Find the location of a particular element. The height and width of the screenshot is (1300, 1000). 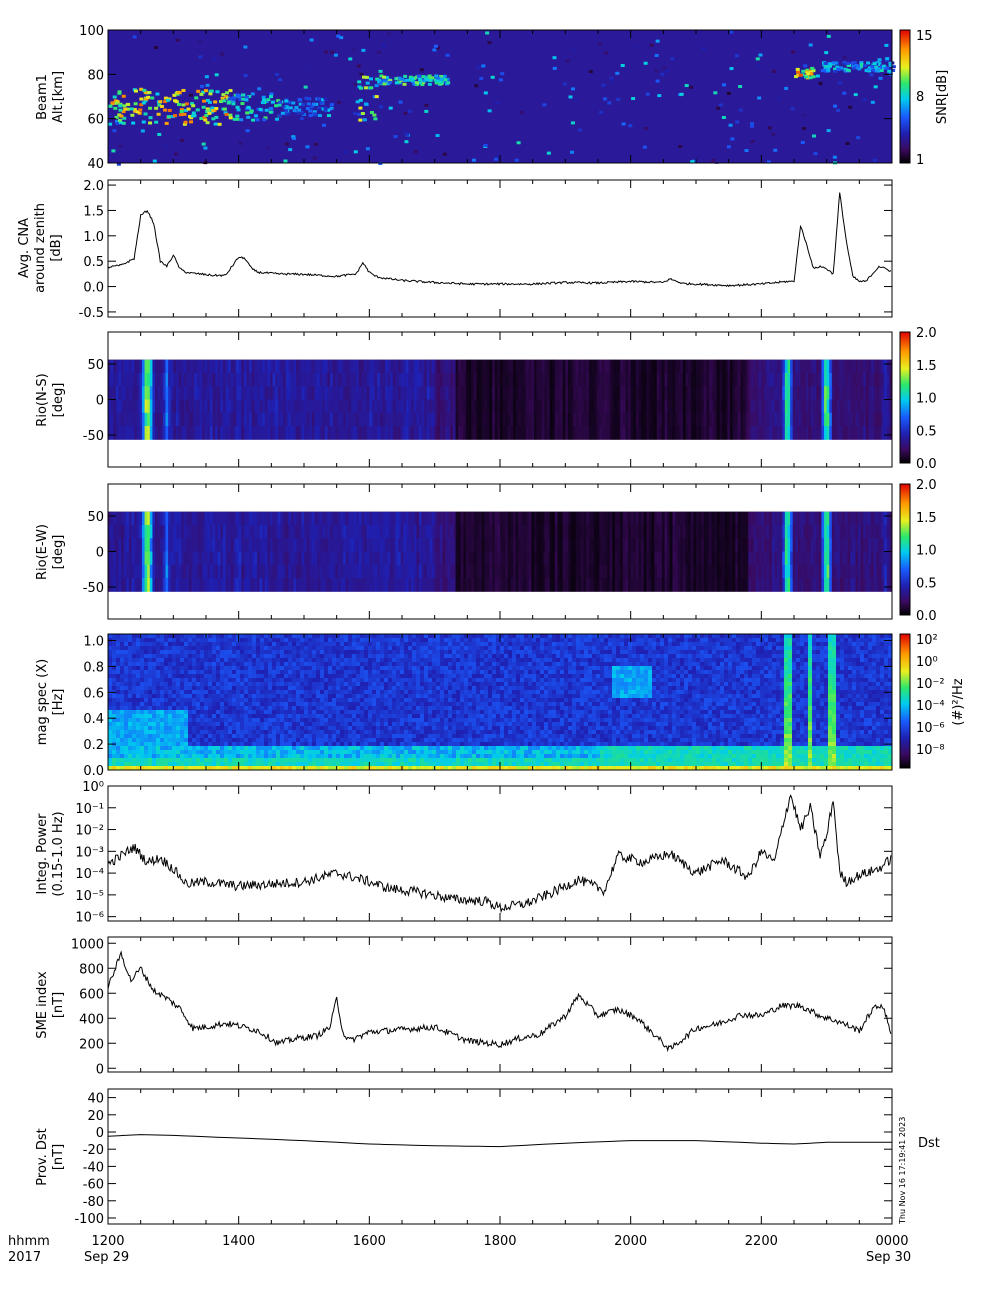

rio-colorbar-tick-label: 0.0 is located at coordinates (926, 464).